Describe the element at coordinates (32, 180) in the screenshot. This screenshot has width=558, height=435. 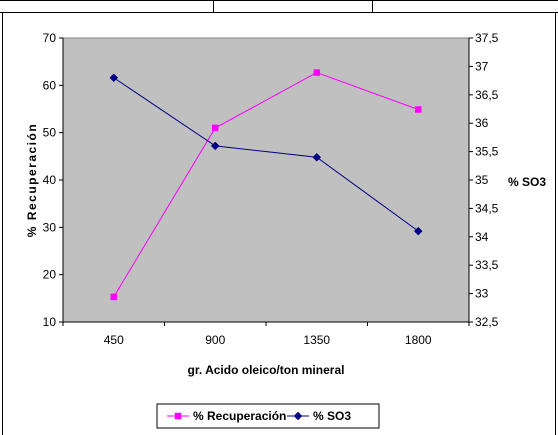
I see `y-axis-title: % Recuperación` at that location.